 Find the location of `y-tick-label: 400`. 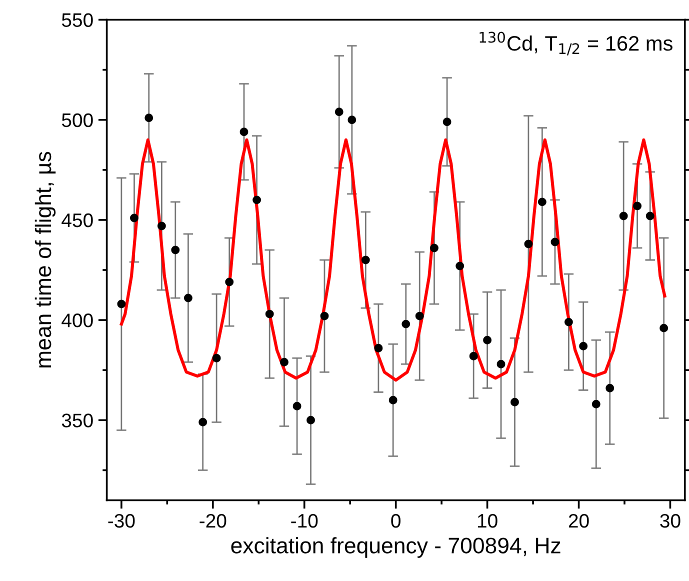

y-tick-label: 400 is located at coordinates (77, 321).